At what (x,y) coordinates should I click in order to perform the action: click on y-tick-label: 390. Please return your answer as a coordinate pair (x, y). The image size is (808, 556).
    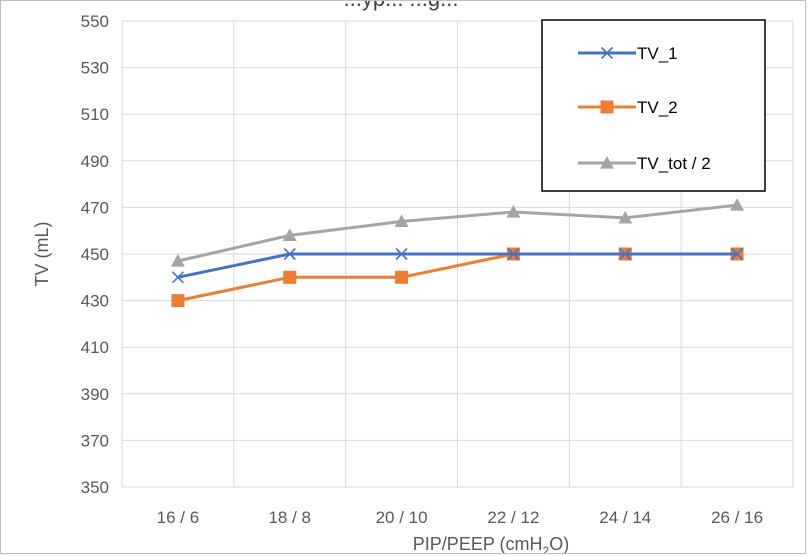
    Looking at the image, I should click on (95, 394).